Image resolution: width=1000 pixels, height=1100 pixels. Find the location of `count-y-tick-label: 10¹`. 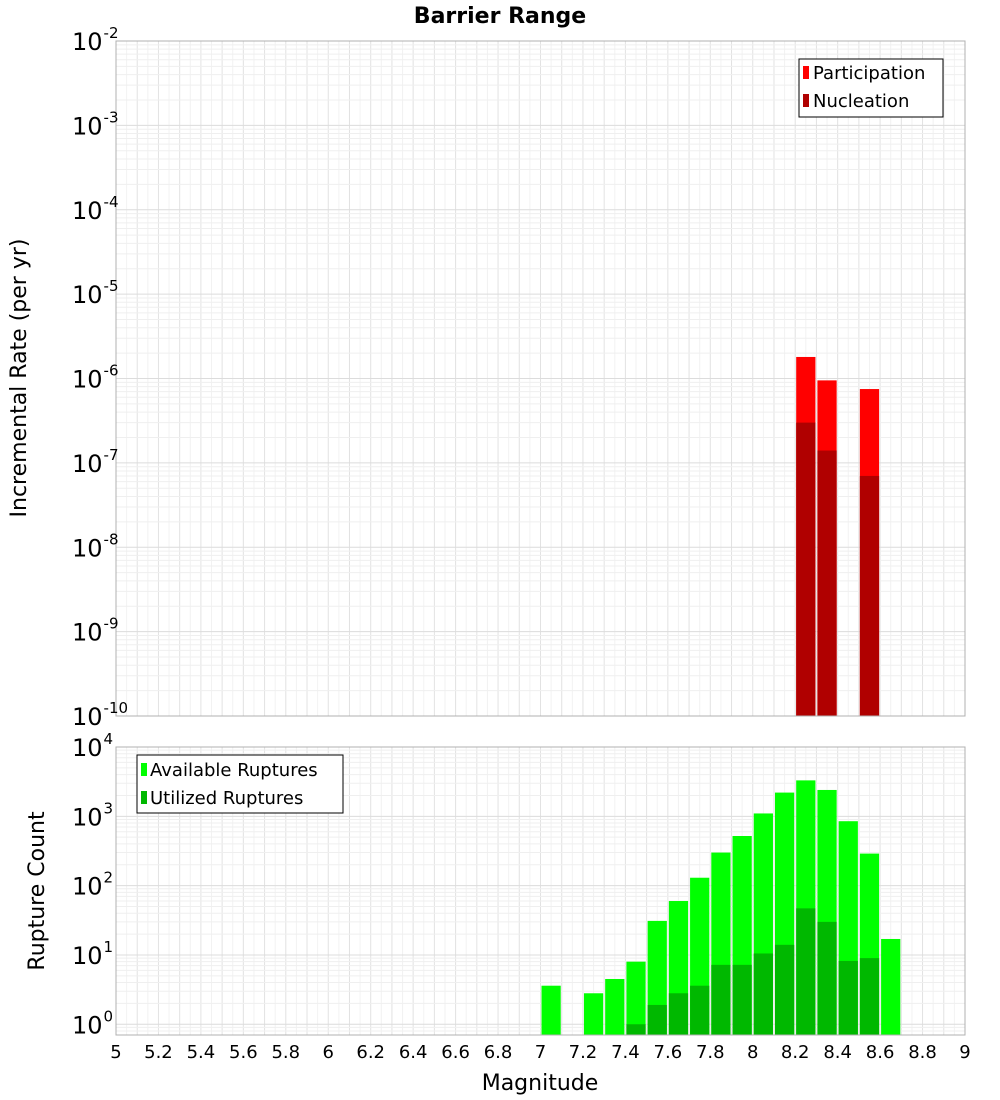

count-y-tick-label: 10¹ is located at coordinates (92, 954).